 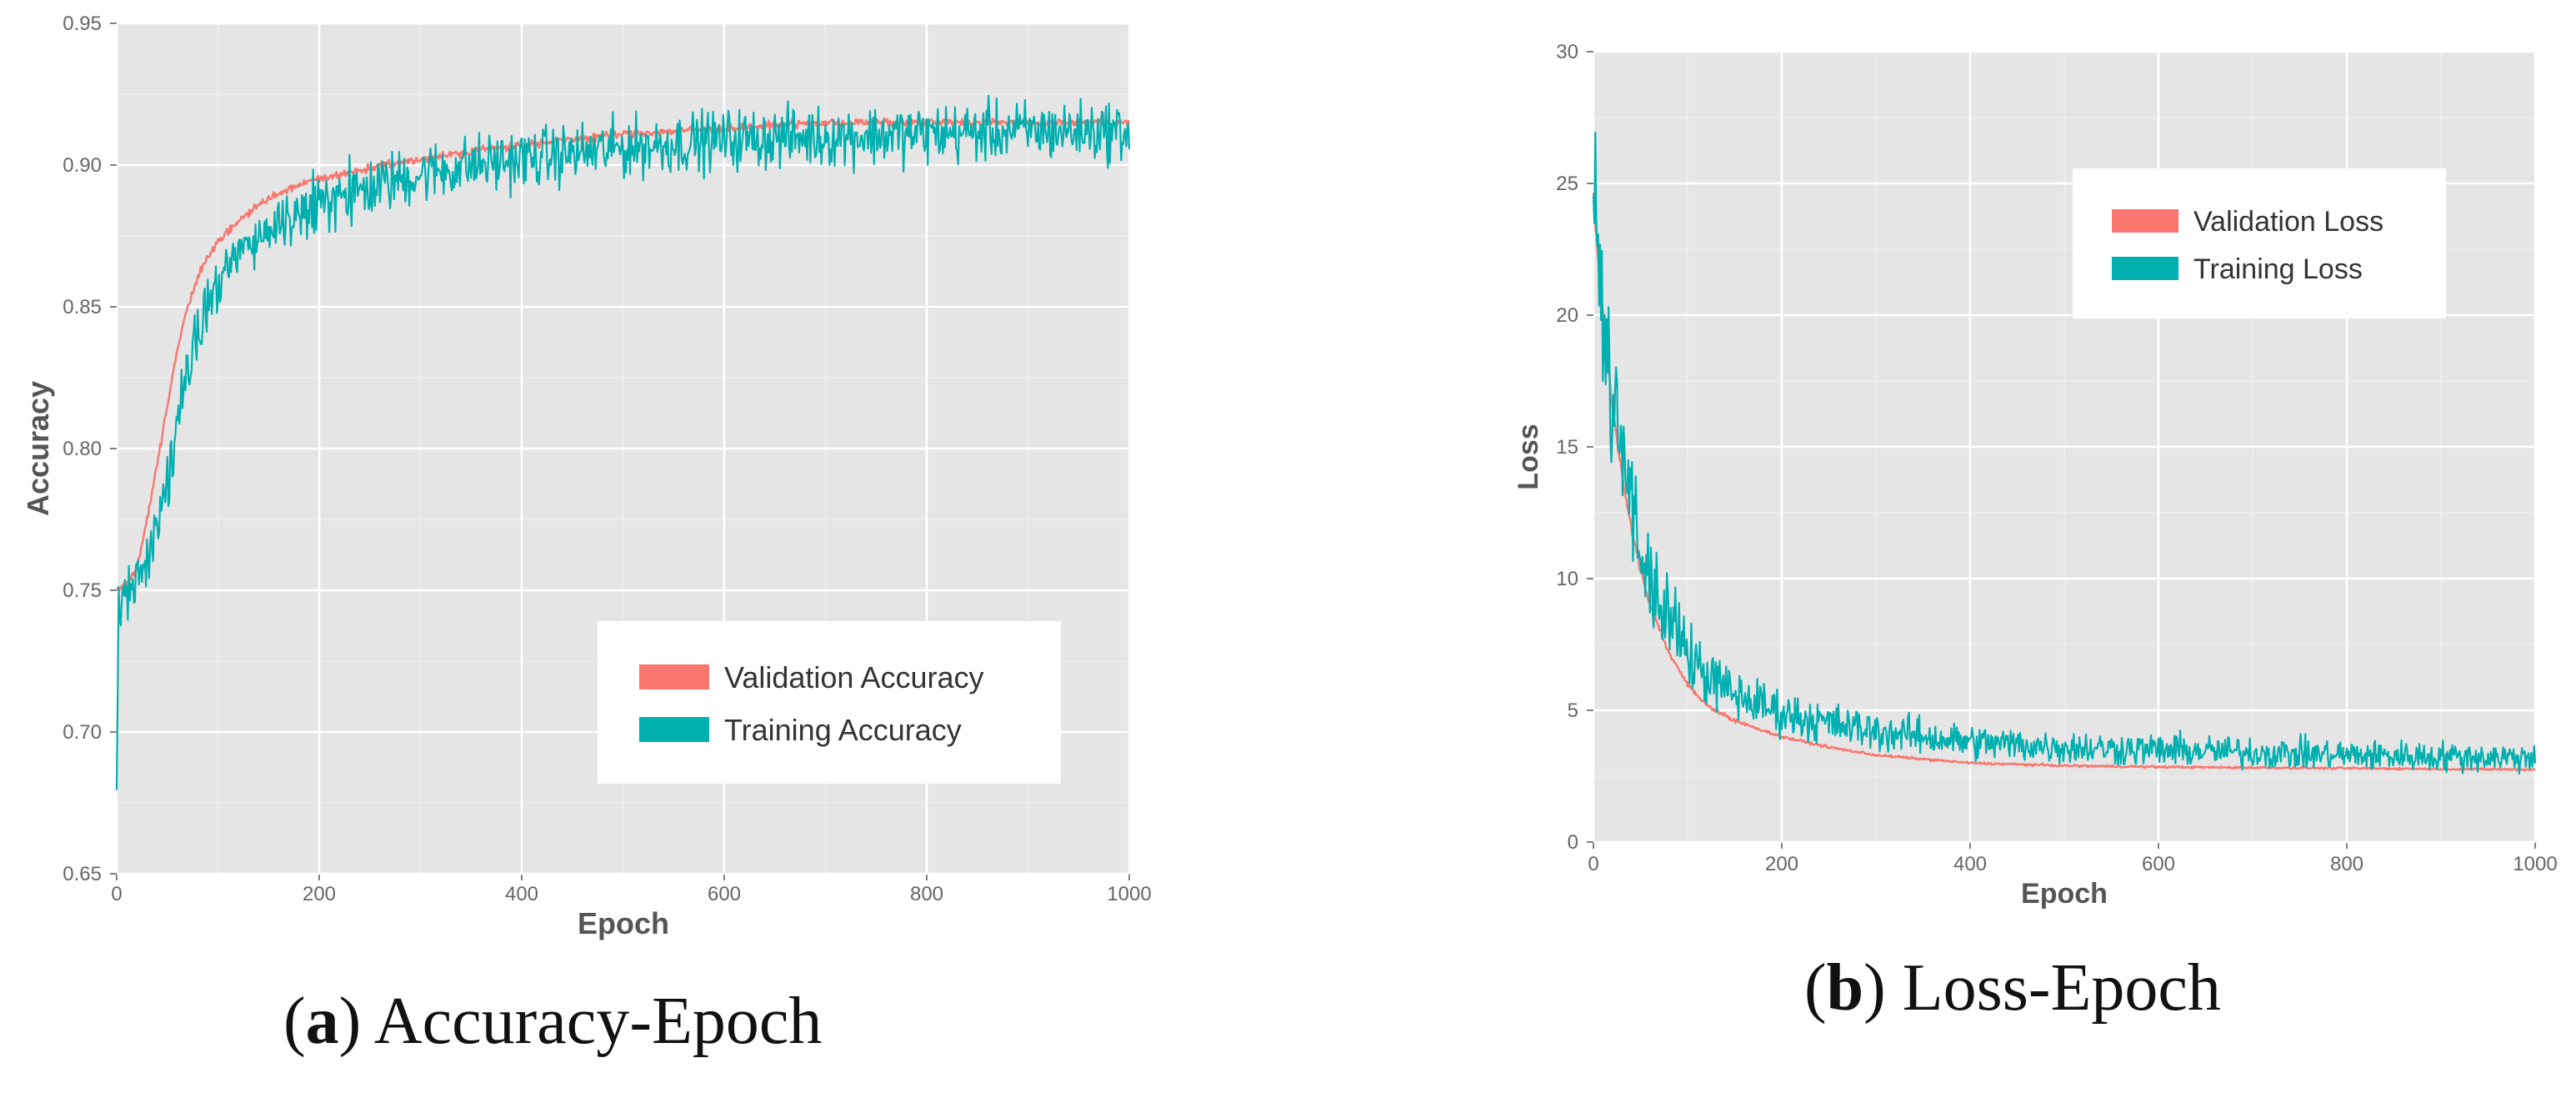 I want to click on accuracy-y-tick-label: 0.85, so click(x=83, y=307).